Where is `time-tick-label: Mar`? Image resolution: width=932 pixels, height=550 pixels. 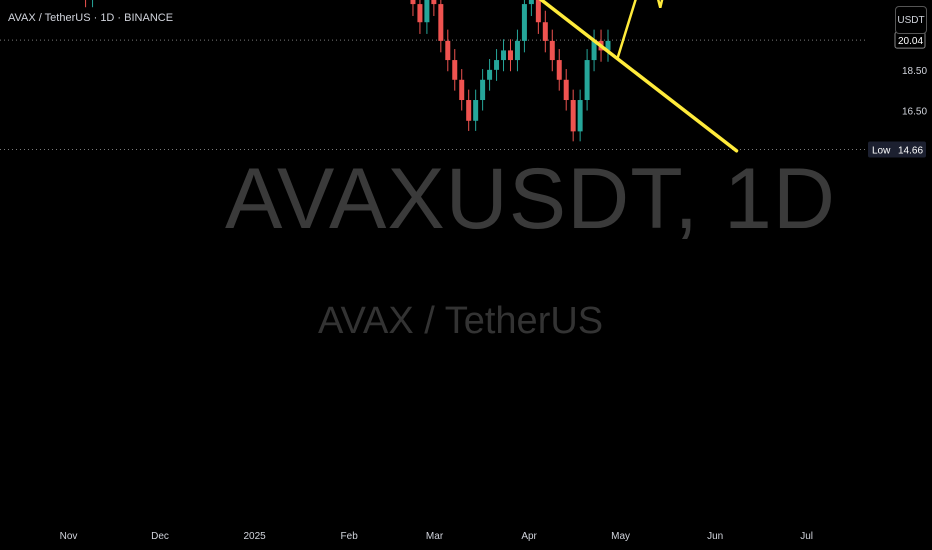
time-tick-label: Mar is located at coordinates (435, 536).